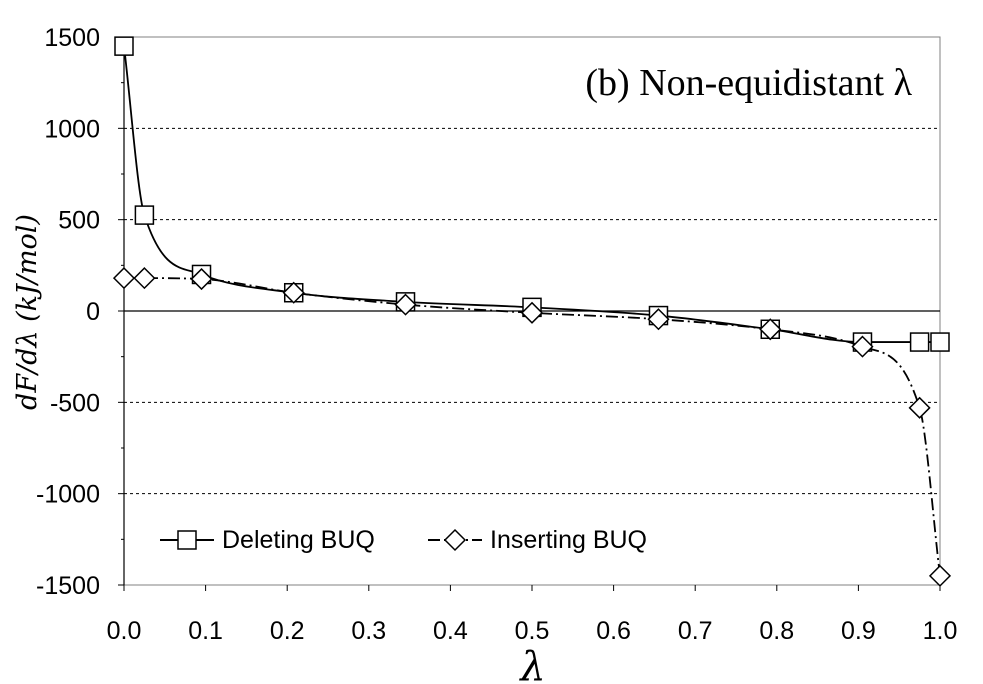 The image size is (983, 684). What do you see at coordinates (124, 631) in the screenshot?
I see `x-tick-label: 0.0` at bounding box center [124, 631].